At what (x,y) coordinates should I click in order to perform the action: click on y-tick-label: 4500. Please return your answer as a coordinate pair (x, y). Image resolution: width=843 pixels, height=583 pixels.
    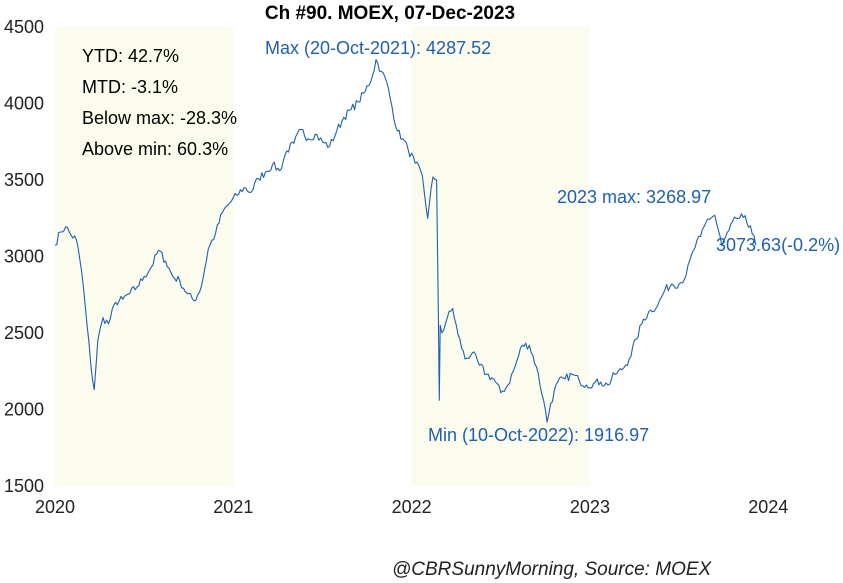
    Looking at the image, I should click on (24, 27).